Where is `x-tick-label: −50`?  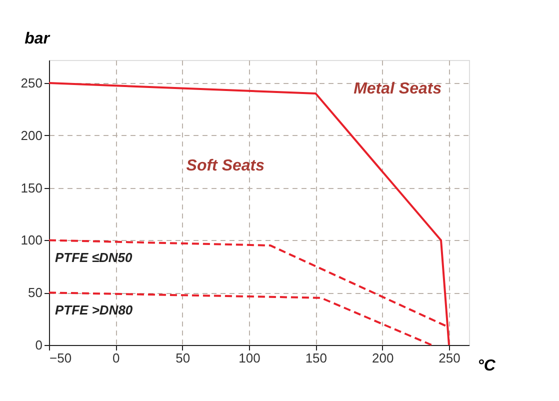 x-tick-label: −50 is located at coordinates (61, 358).